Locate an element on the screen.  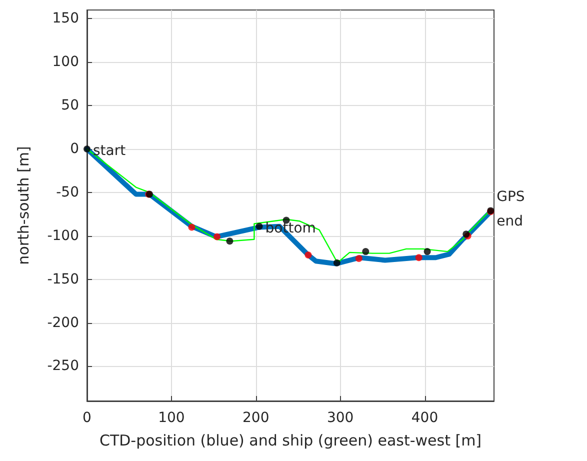
annotation: start is located at coordinates (109, 151).